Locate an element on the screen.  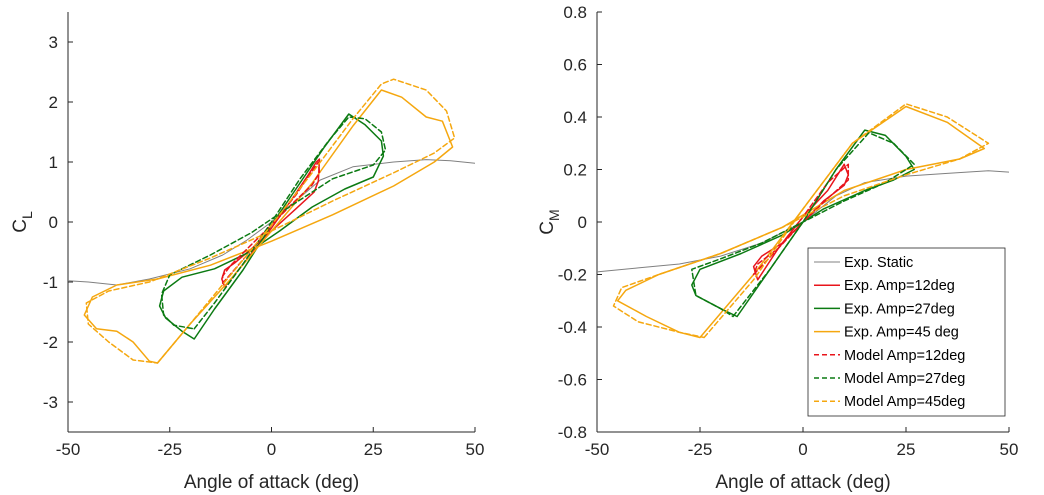
y-tick-label: 0.6 is located at coordinates (575, 65).